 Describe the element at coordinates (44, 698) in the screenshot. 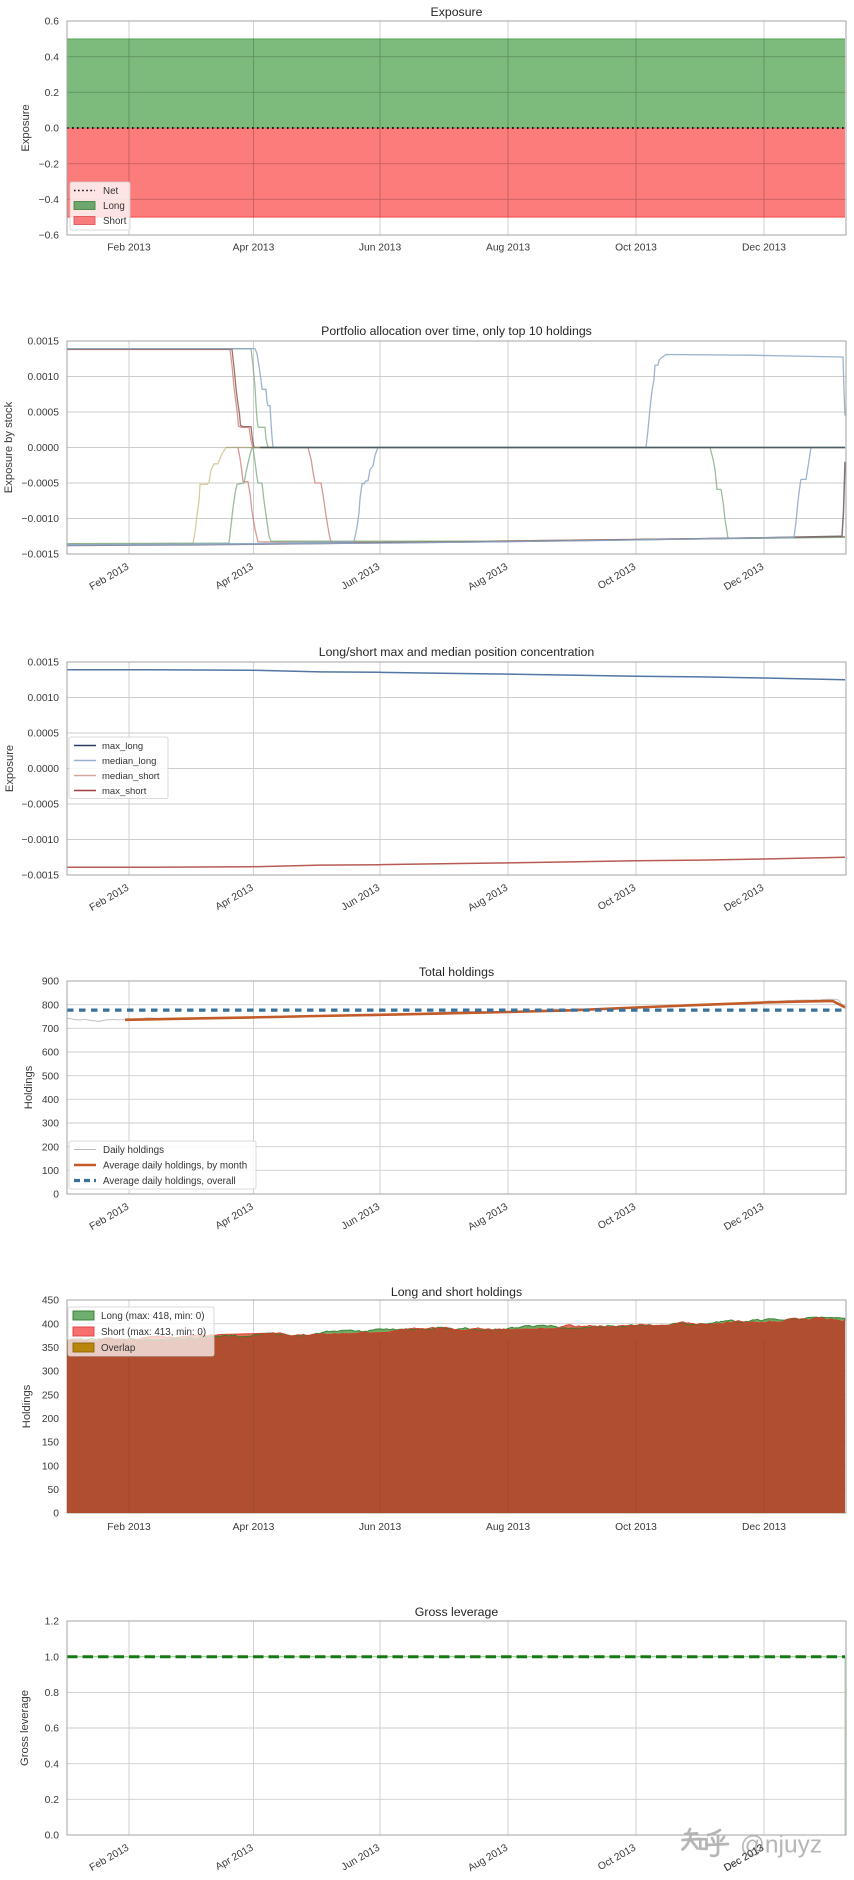

I see `svg-text: 0.0010` at that location.